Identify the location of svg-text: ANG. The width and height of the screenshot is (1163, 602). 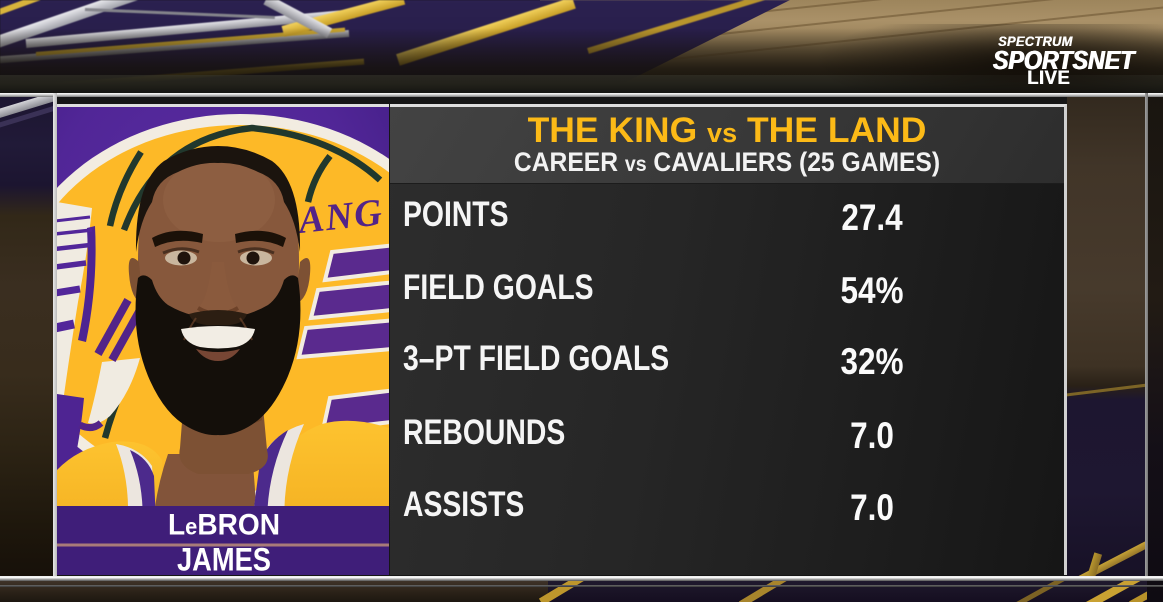
(340, 216).